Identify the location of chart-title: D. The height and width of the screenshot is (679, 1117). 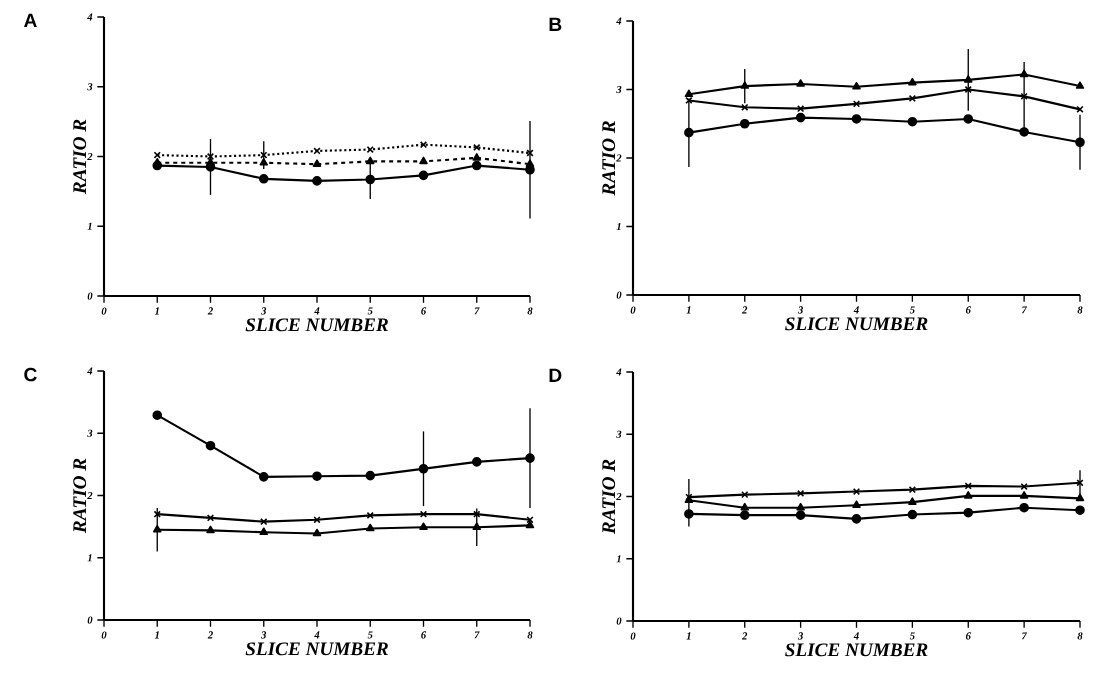
(555, 375).